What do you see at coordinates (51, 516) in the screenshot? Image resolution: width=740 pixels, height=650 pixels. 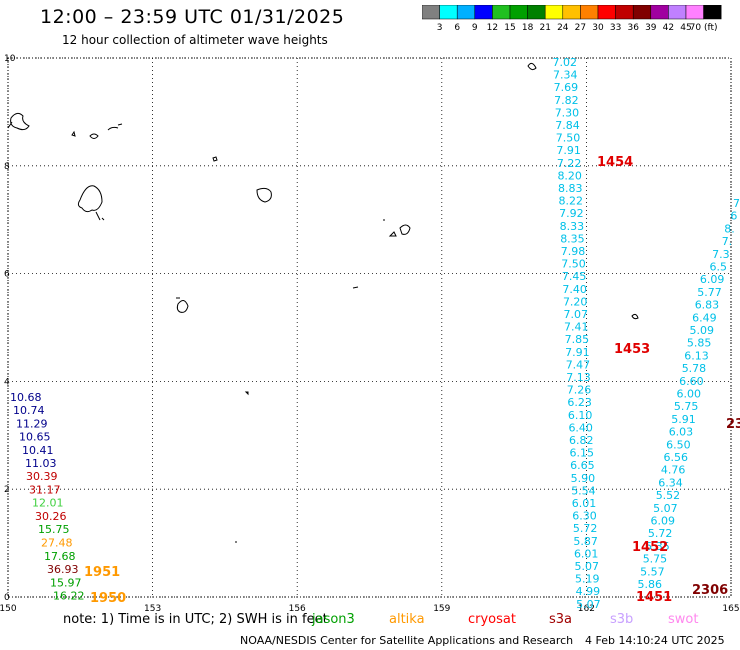 I see `swh-value: 30.26` at bounding box center [51, 516].